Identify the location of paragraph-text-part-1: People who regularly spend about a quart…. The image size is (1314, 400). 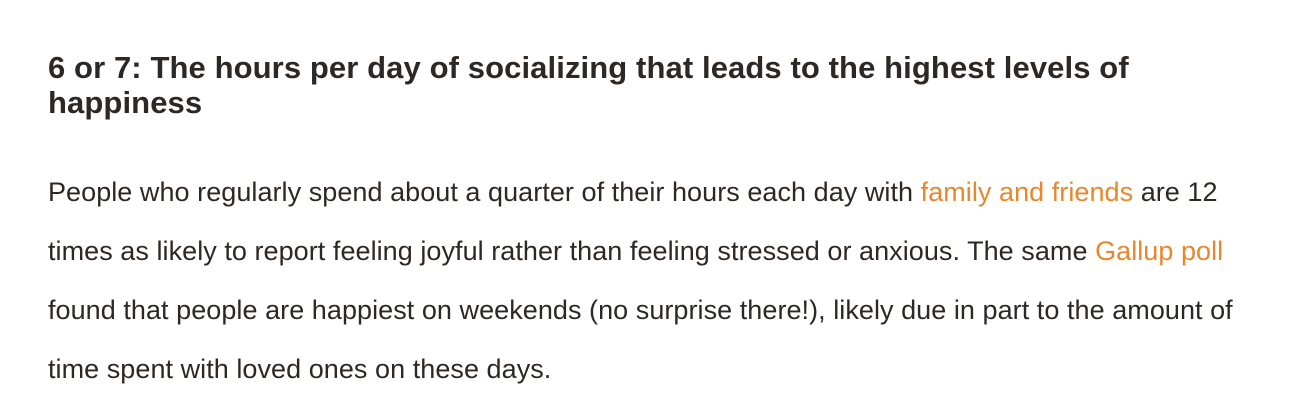
(484, 192).